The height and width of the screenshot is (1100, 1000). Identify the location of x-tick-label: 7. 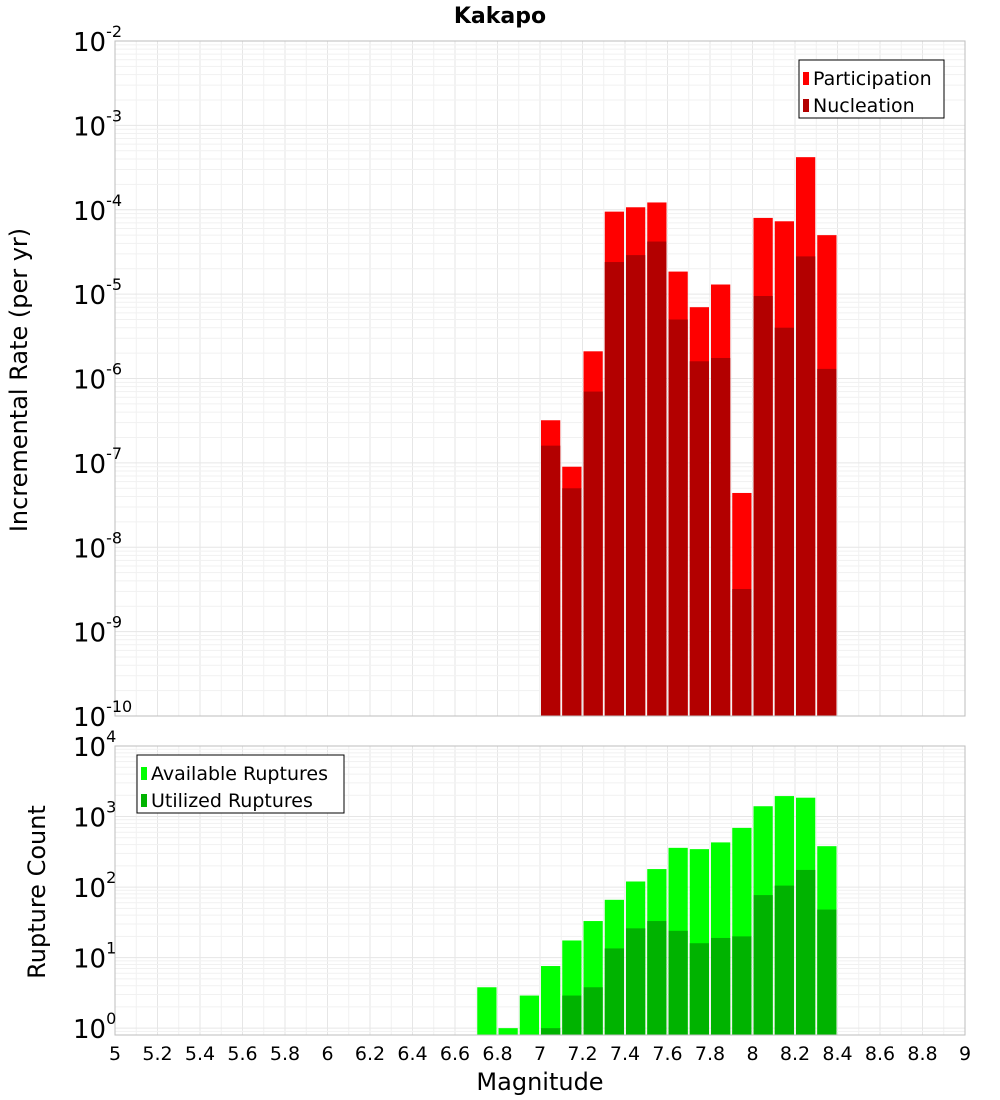
(540, 1054).